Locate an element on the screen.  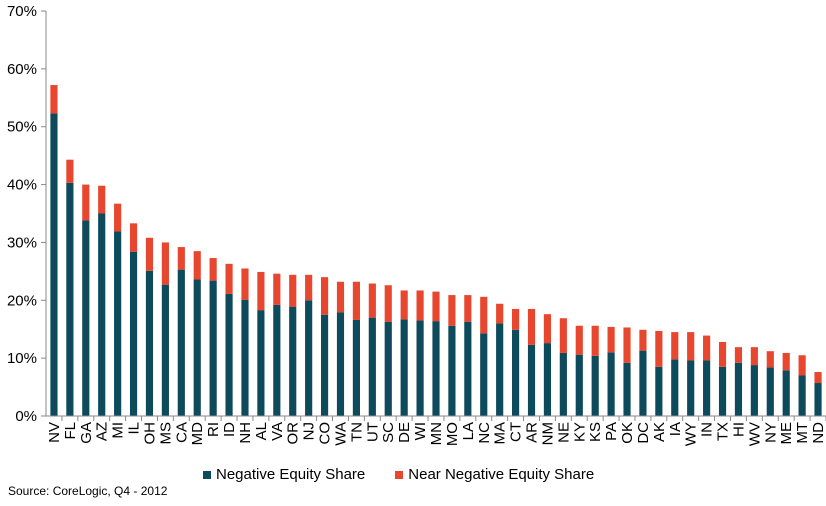
bar-near-negative-equity-wy is located at coordinates (691, 346).